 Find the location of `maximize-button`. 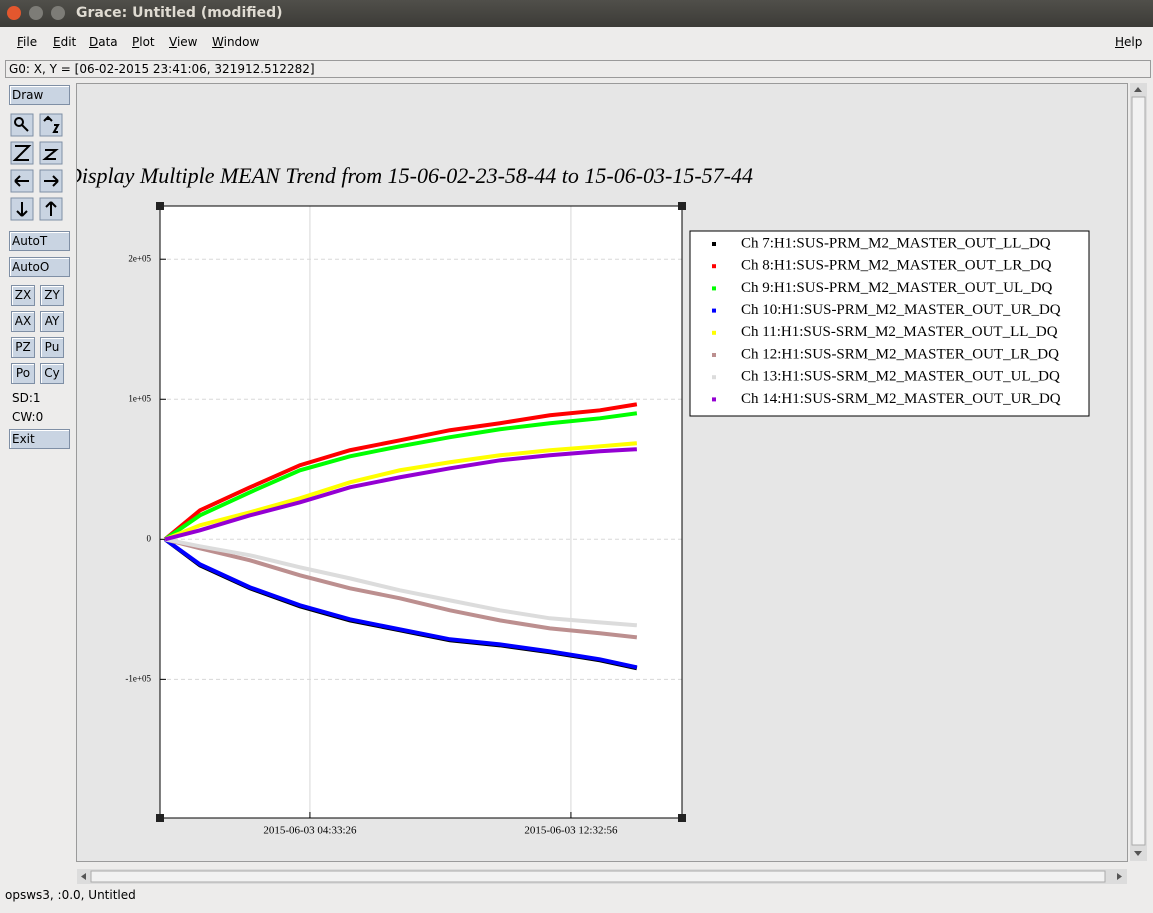

maximize-button is located at coordinates (58, 13).